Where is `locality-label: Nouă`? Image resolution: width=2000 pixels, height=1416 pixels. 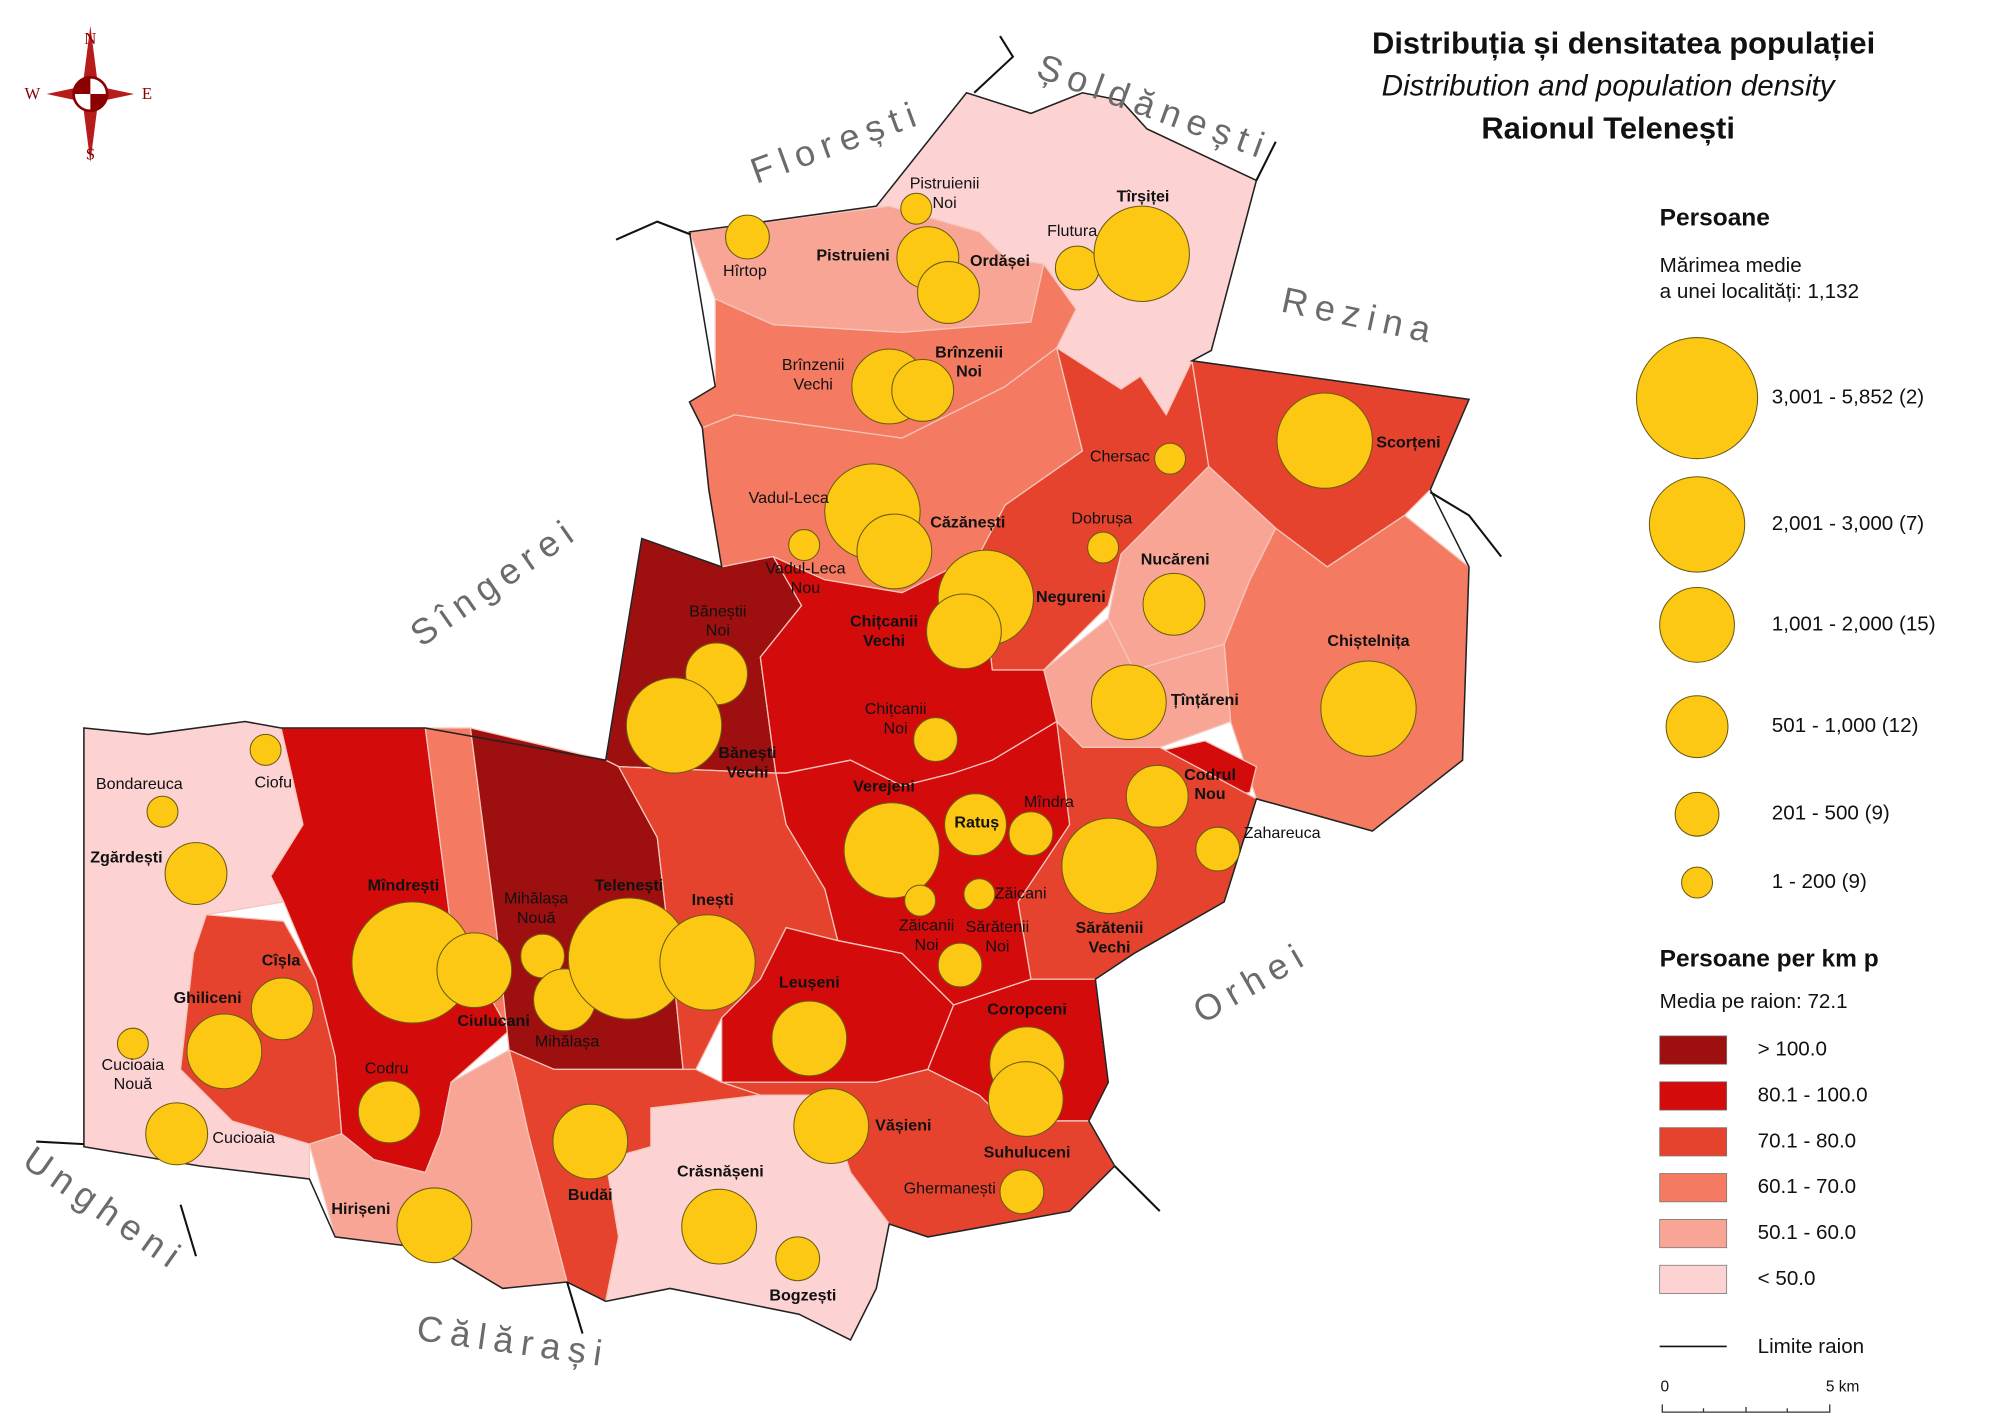 locality-label: Nouă is located at coordinates (133, 1084).